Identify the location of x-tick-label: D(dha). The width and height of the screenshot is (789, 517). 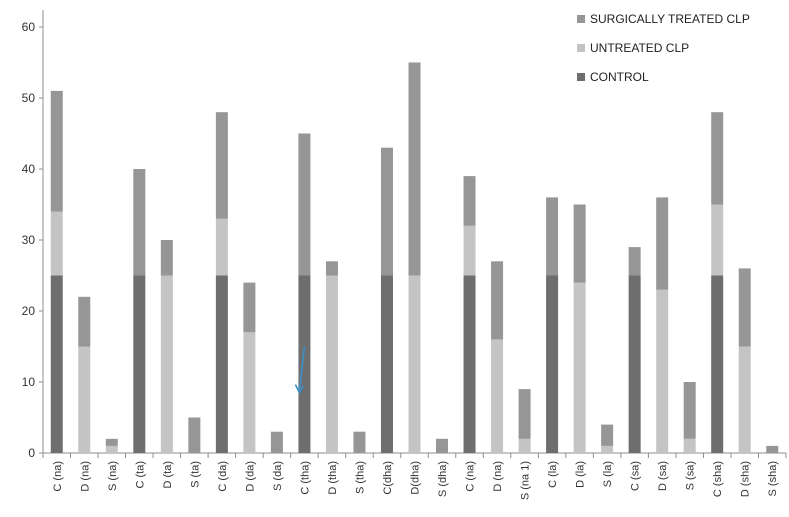
(416, 478).